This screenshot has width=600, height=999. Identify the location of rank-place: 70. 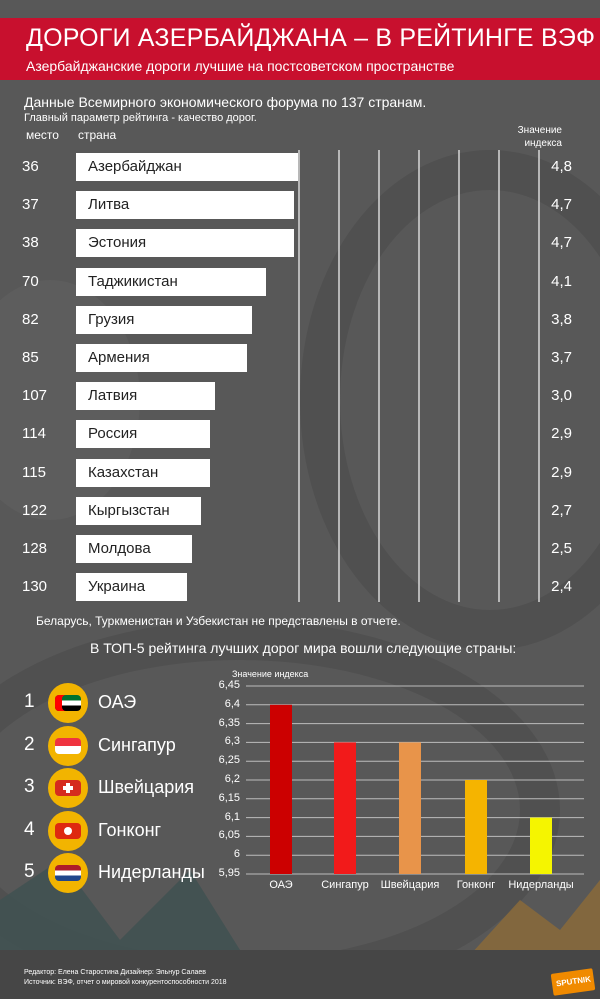
(30, 281).